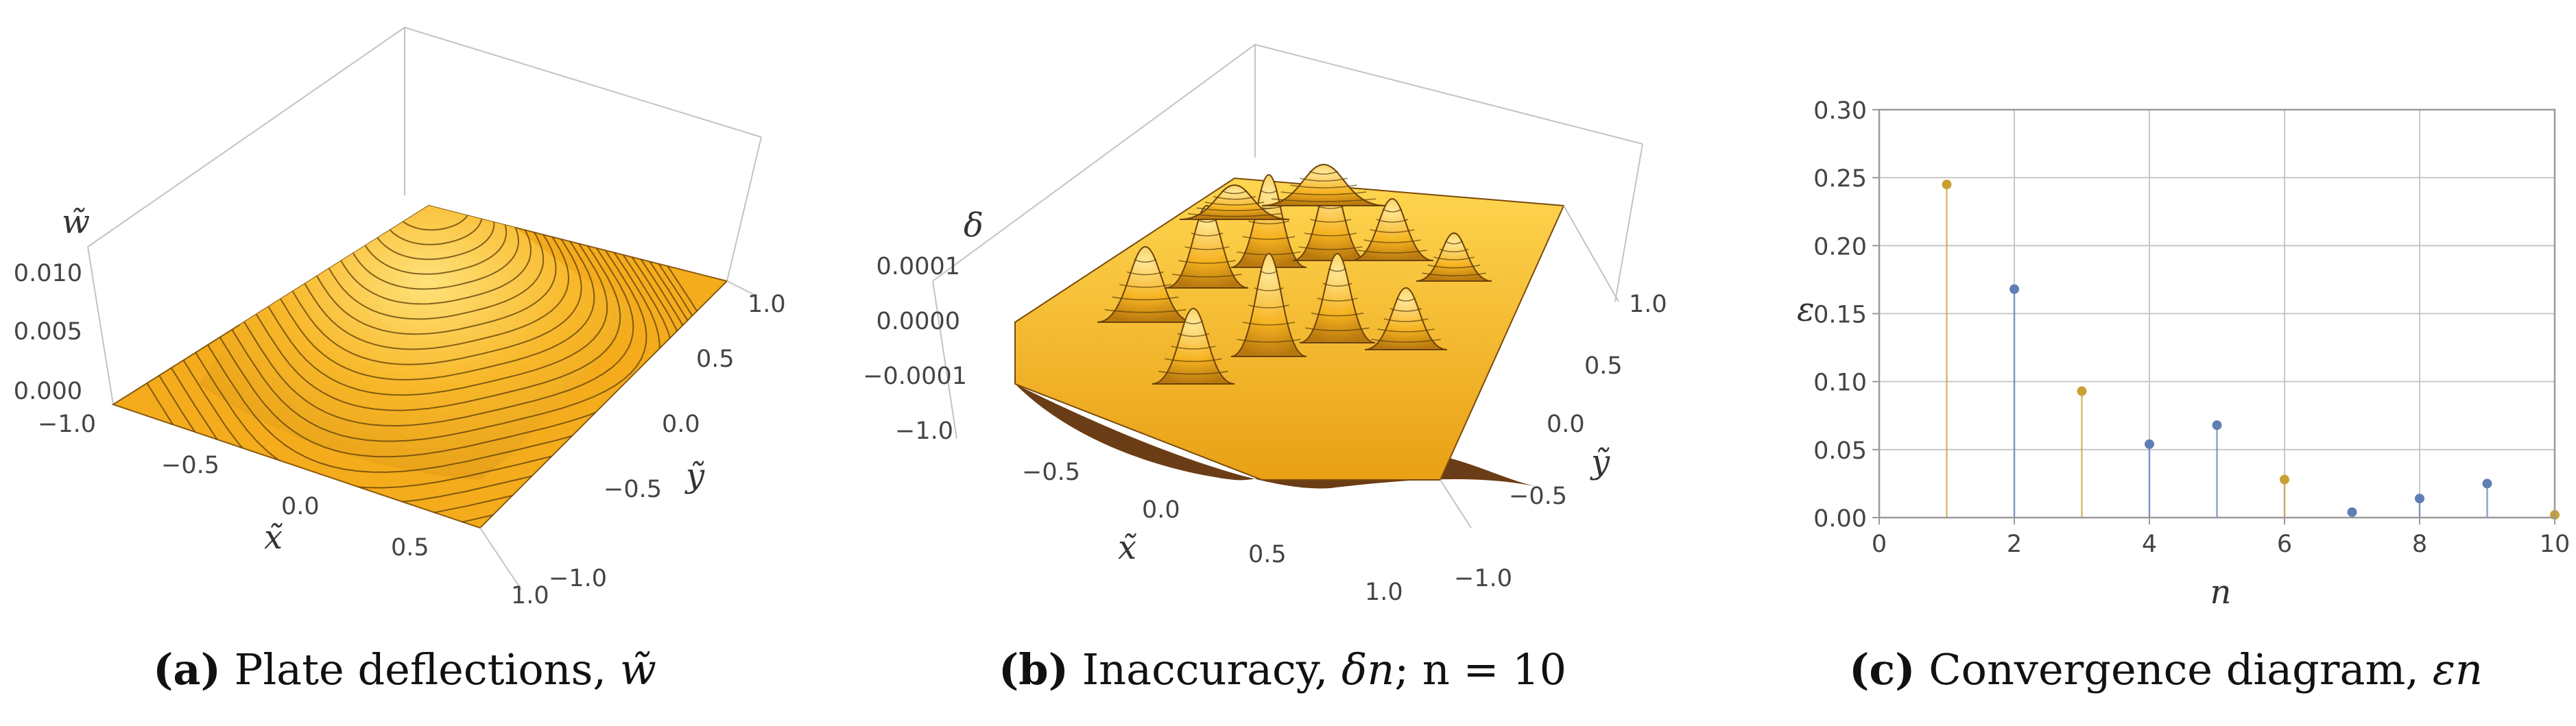 The height and width of the screenshot is (726, 2576). I want to click on x-tick-label: 10, so click(2555, 544).